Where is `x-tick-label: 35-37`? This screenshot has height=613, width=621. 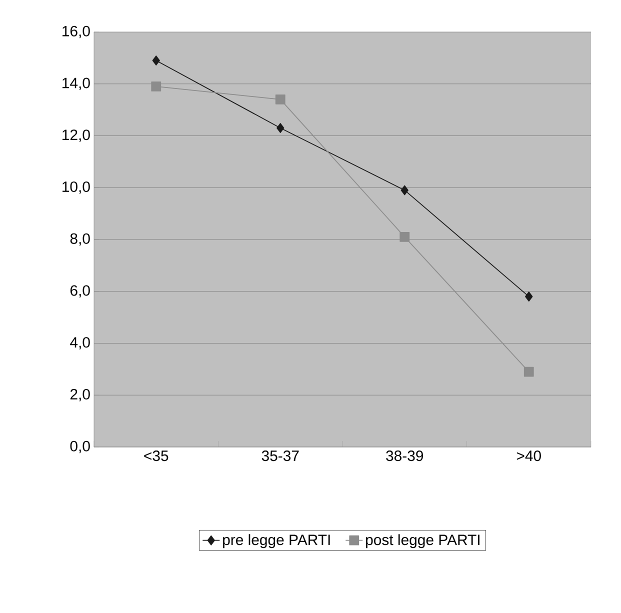
x-tick-label: 35-37 is located at coordinates (280, 456).